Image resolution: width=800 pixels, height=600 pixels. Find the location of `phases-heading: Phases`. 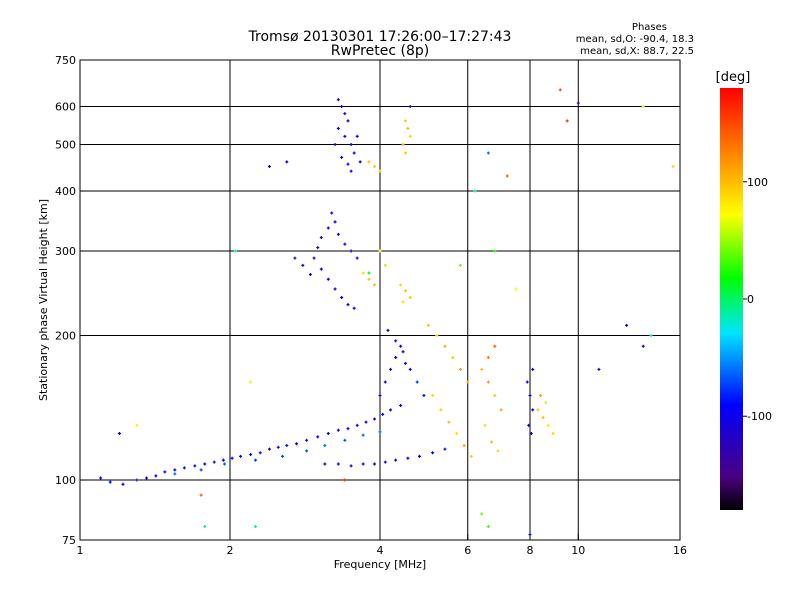

phases-heading: Phases is located at coordinates (649, 27).